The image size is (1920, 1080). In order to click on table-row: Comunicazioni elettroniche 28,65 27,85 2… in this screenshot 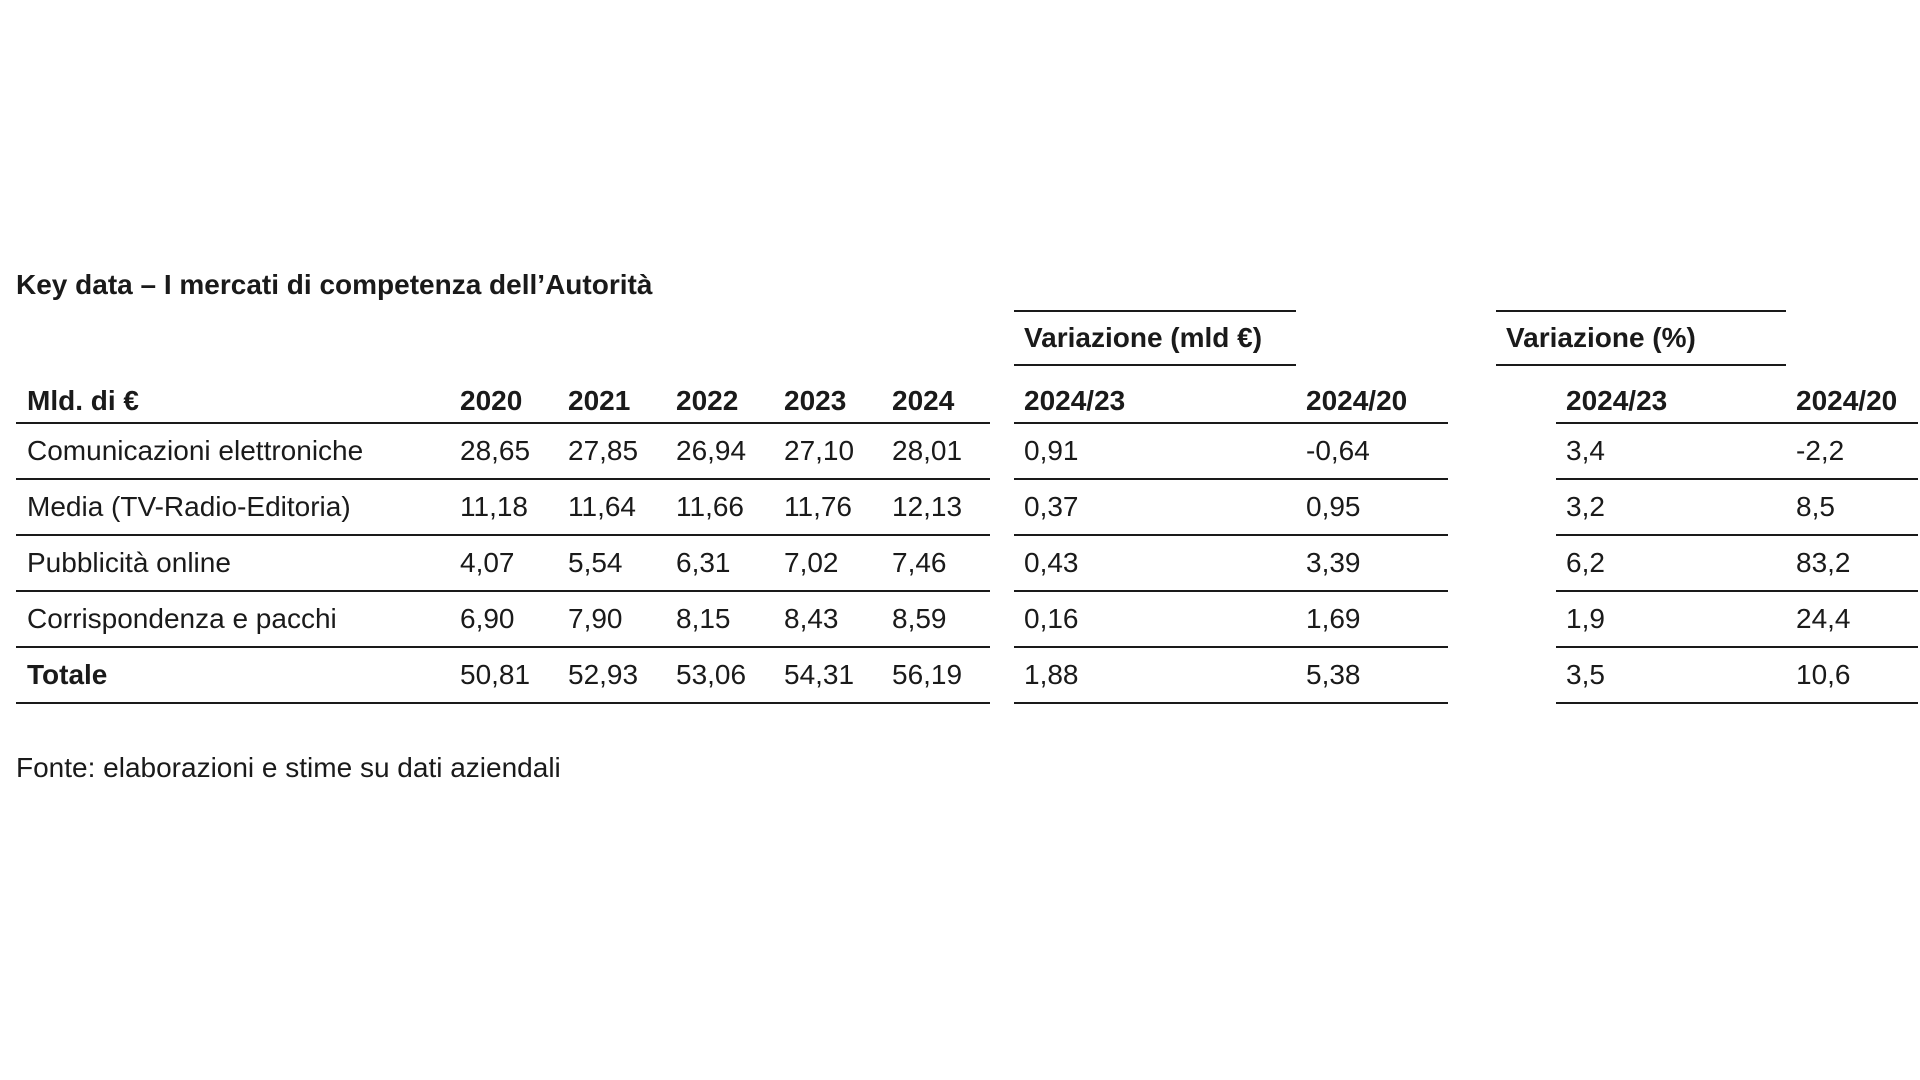, I will do `click(503, 452)`.